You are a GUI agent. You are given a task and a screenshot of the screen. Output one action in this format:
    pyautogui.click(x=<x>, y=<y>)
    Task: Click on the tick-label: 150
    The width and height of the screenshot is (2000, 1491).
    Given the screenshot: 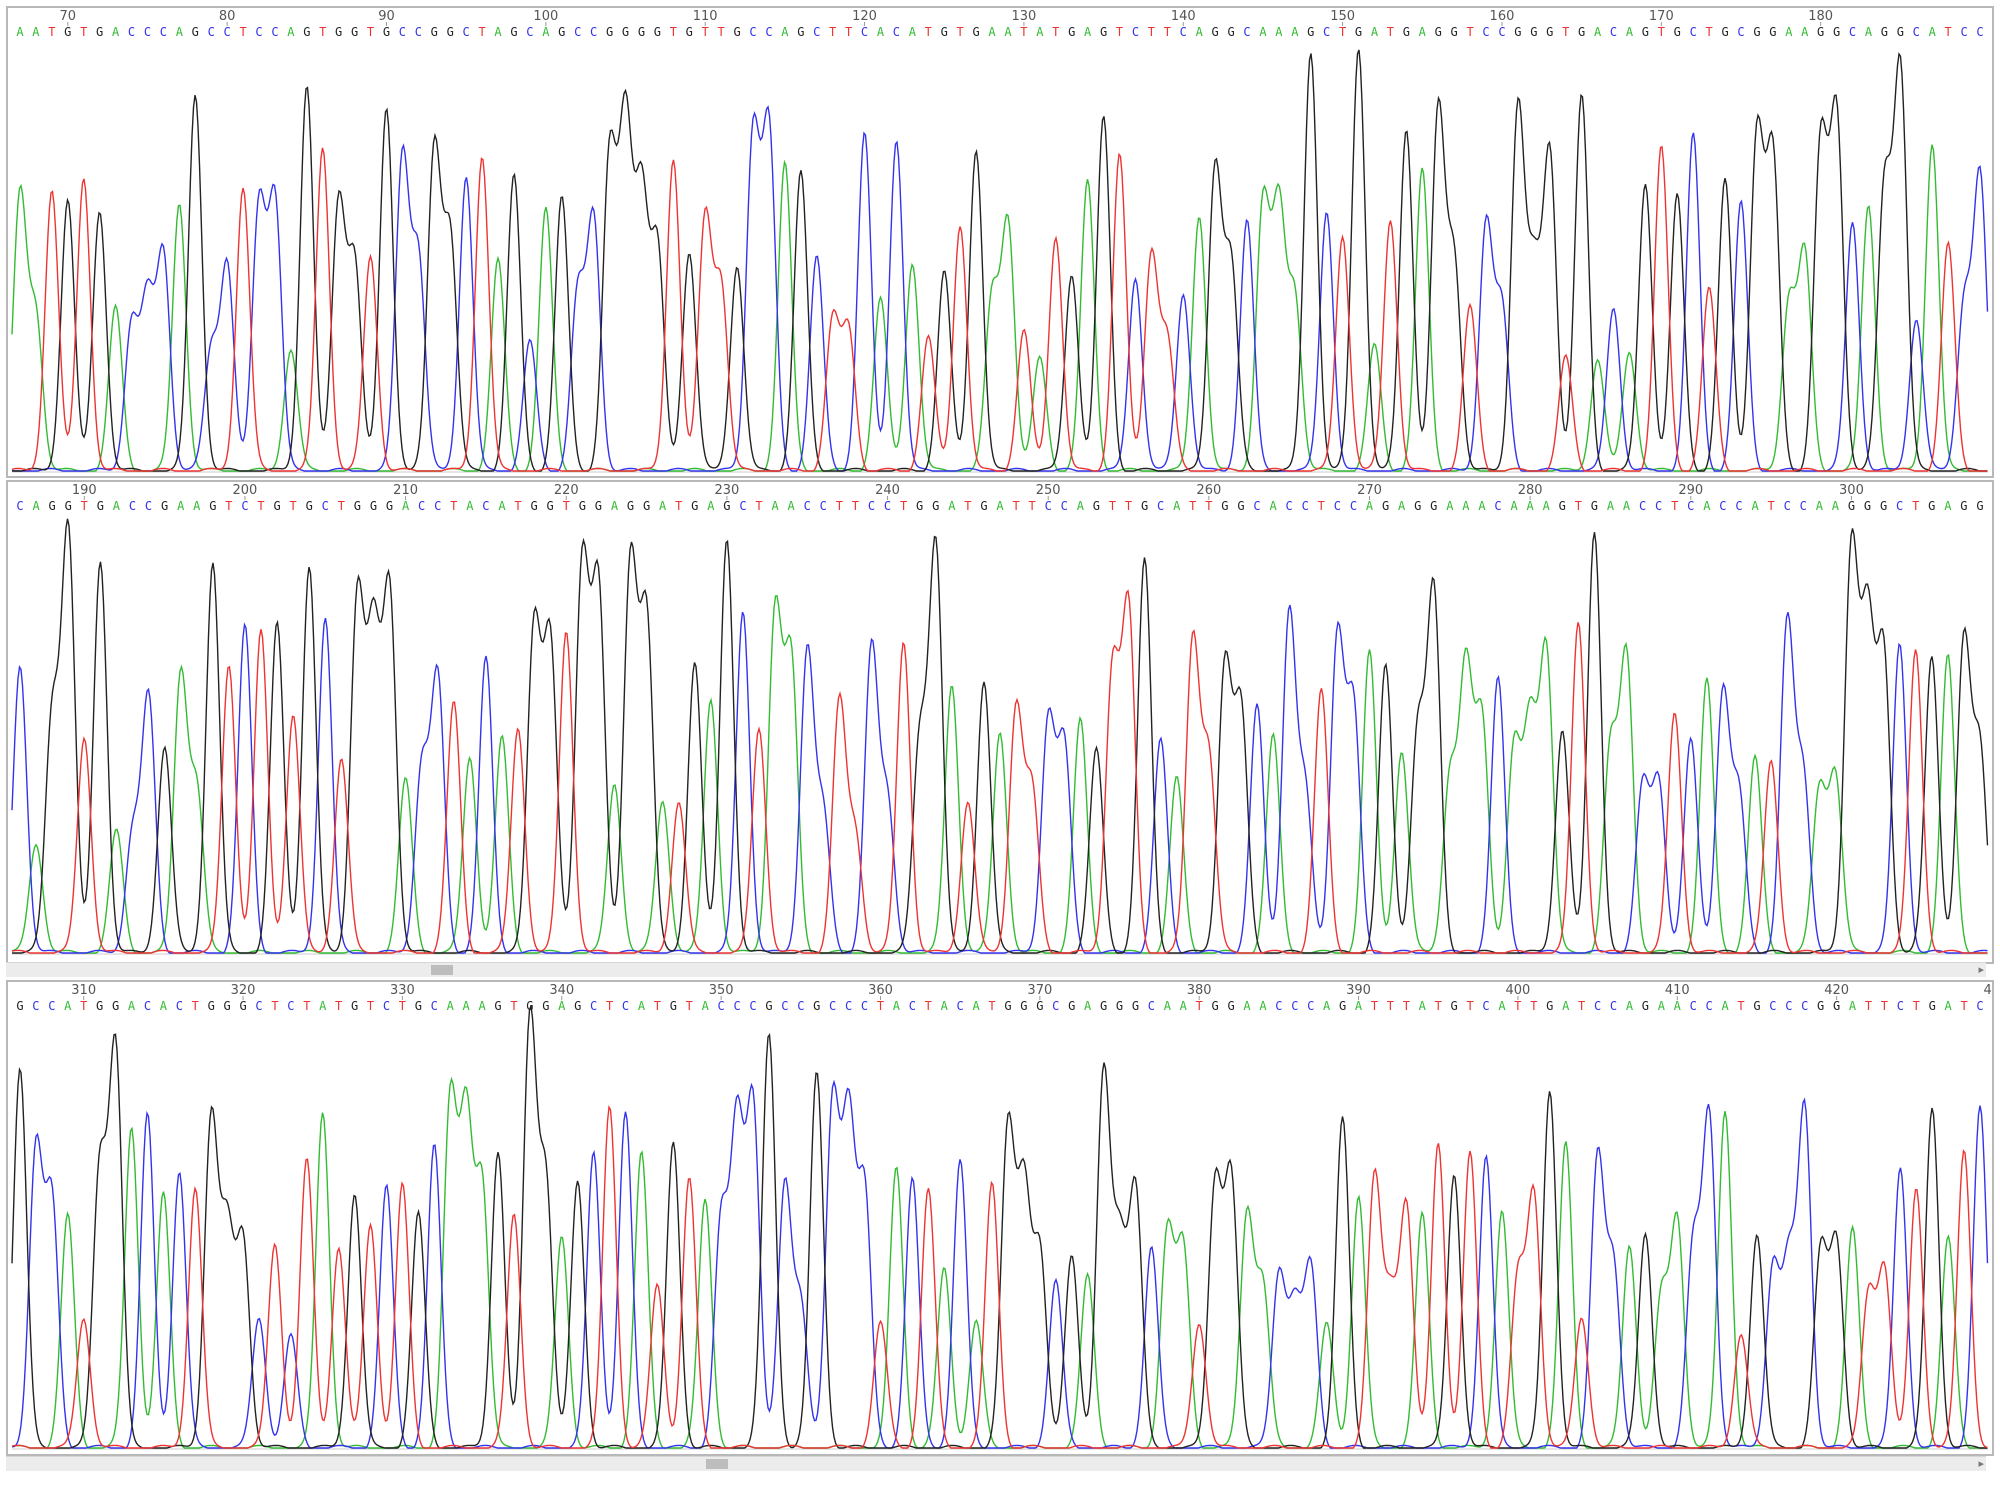 What is the action you would take?
    pyautogui.click(x=1342, y=16)
    